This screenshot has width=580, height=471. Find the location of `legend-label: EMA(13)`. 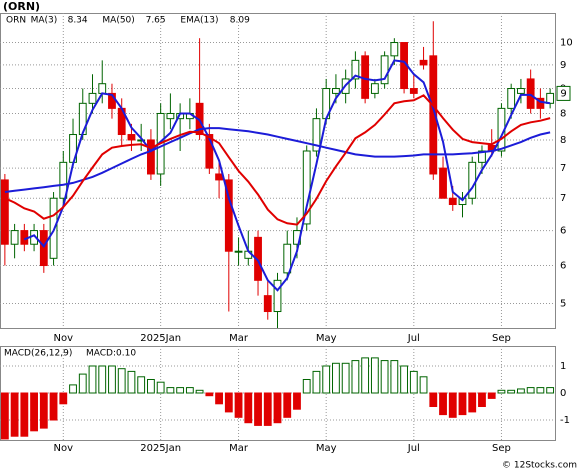

legend-label: EMA(13) is located at coordinates (199, 21).